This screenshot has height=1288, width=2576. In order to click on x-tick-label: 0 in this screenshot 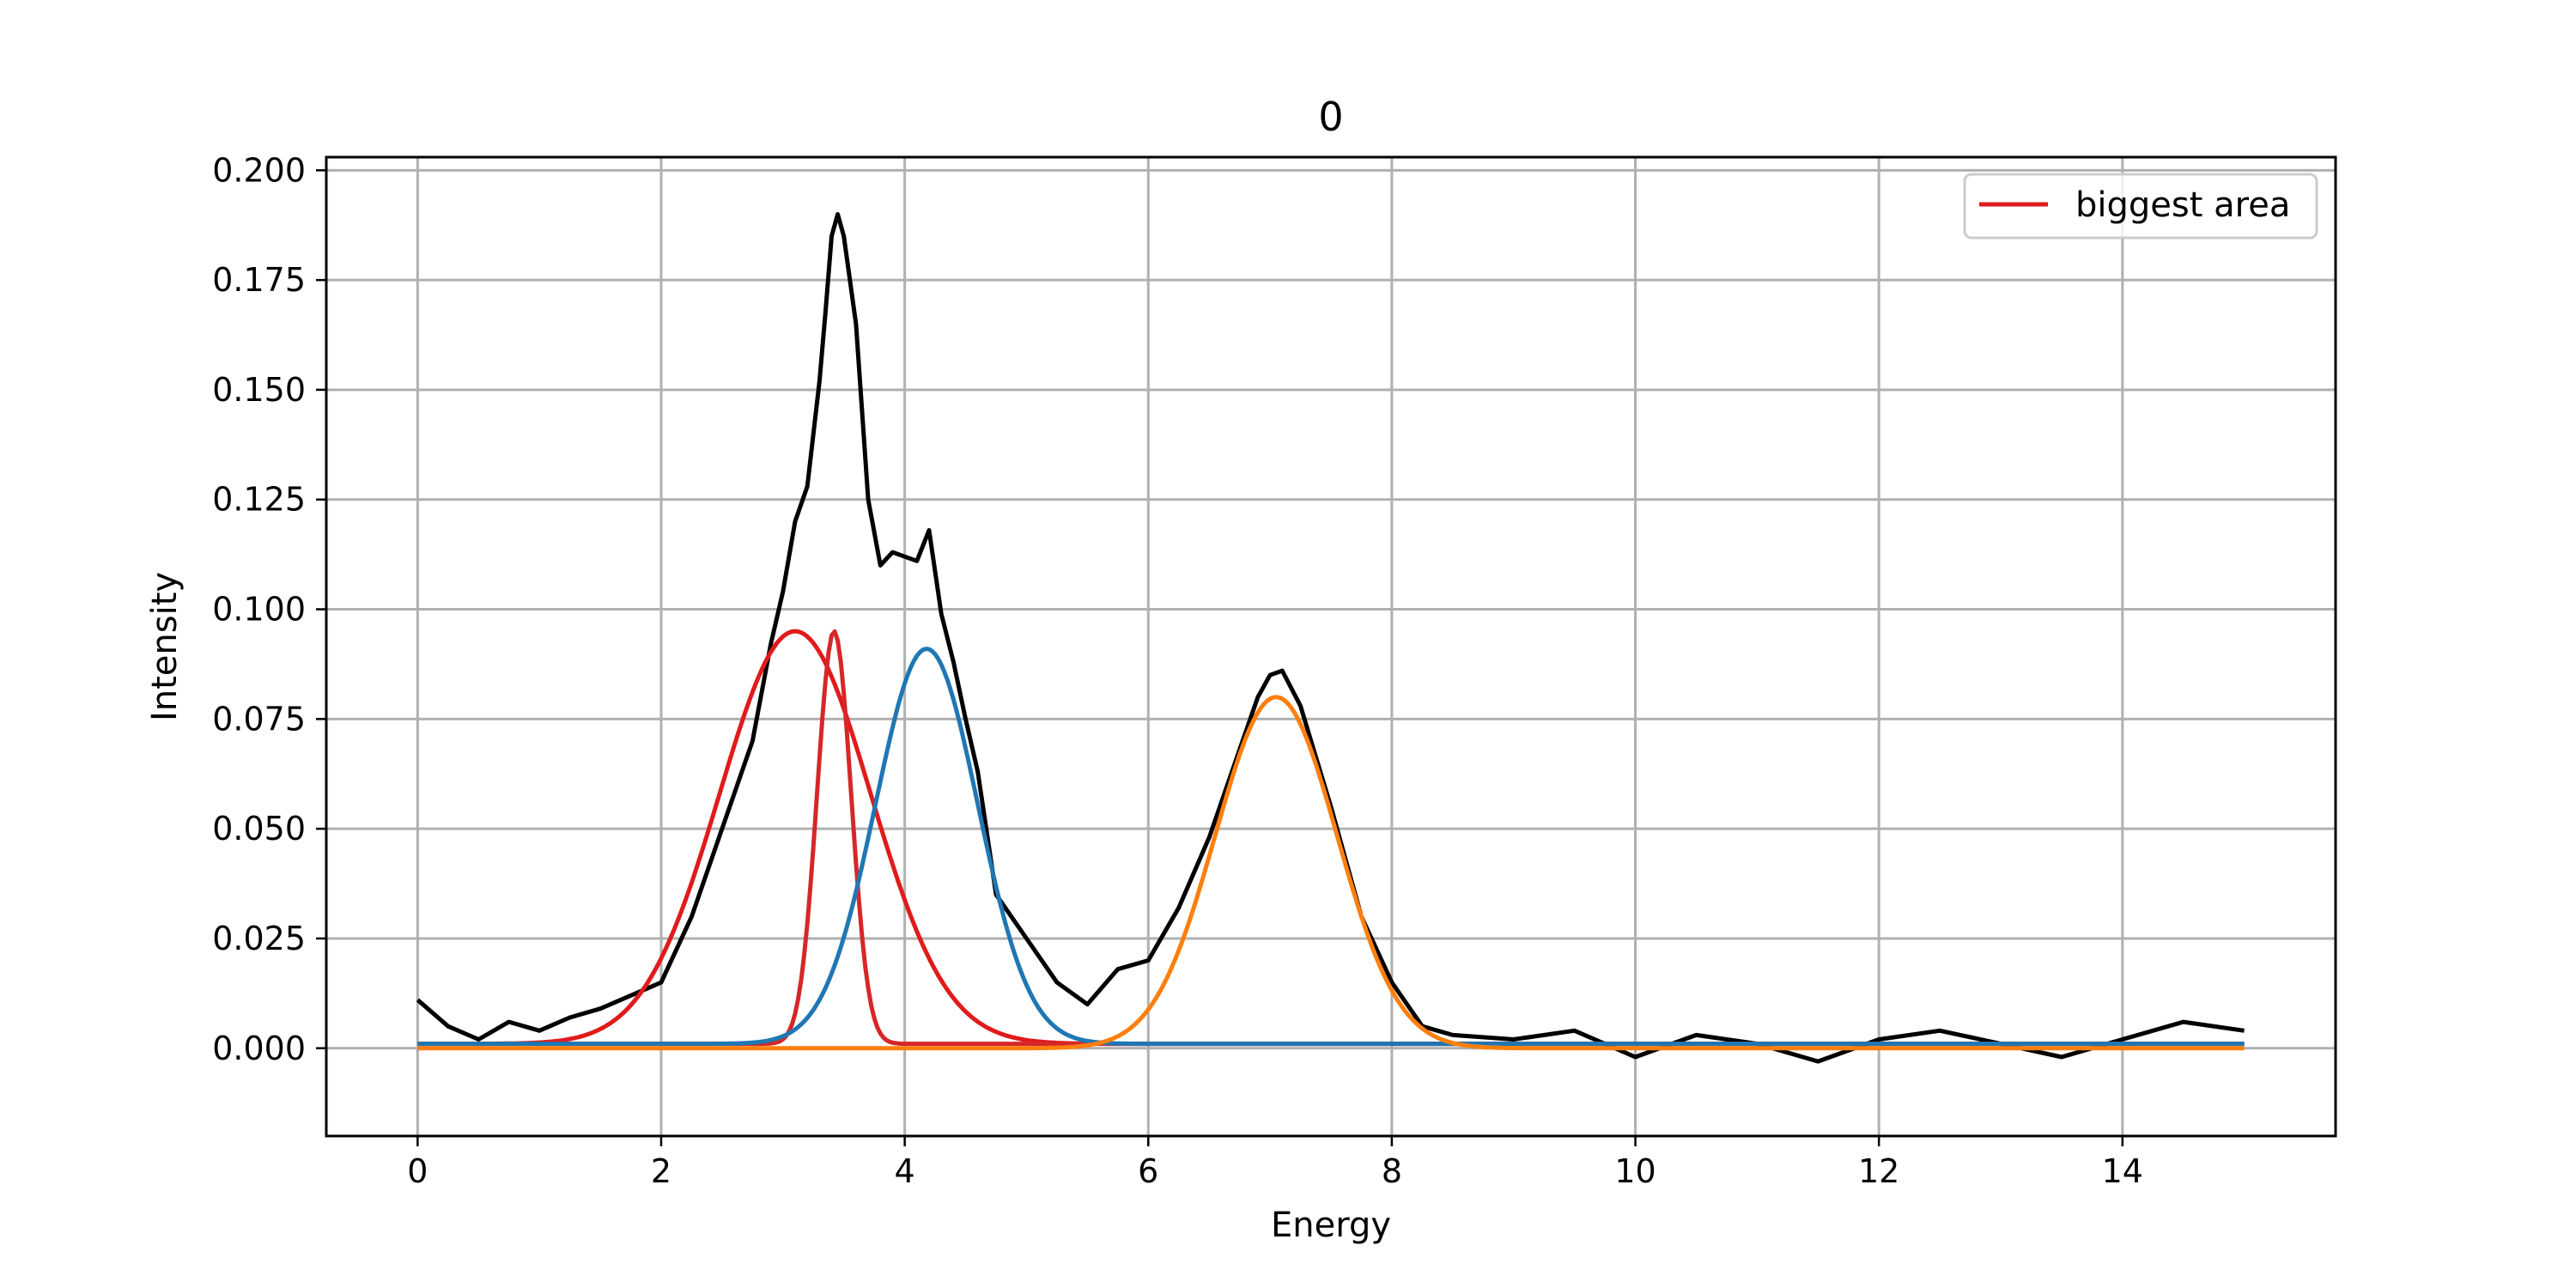, I will do `click(418, 1171)`.